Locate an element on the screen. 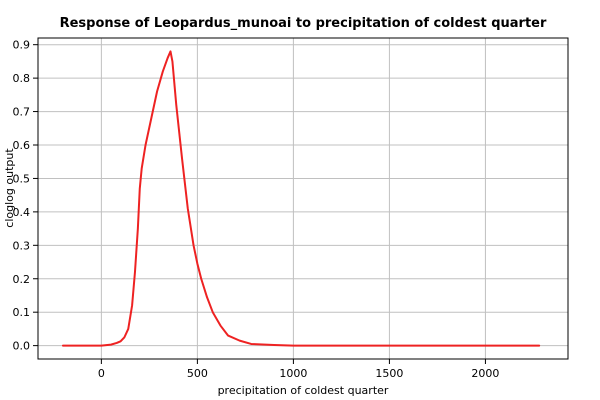  y-tick-label: 0.8 is located at coordinates (22, 78).